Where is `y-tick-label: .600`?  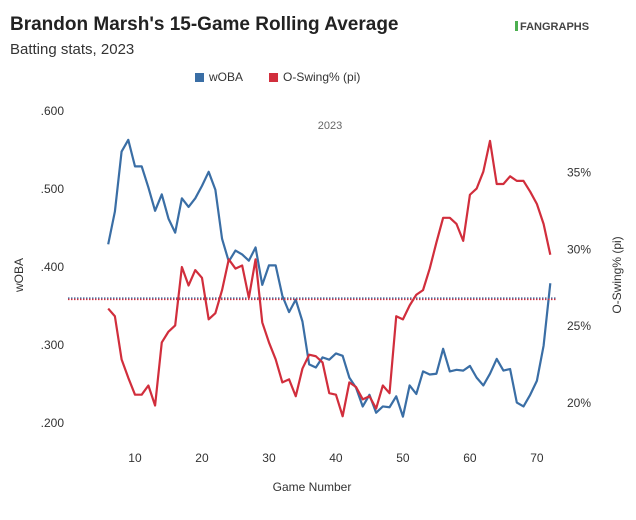 y-tick-label: .600 is located at coordinates (53, 111).